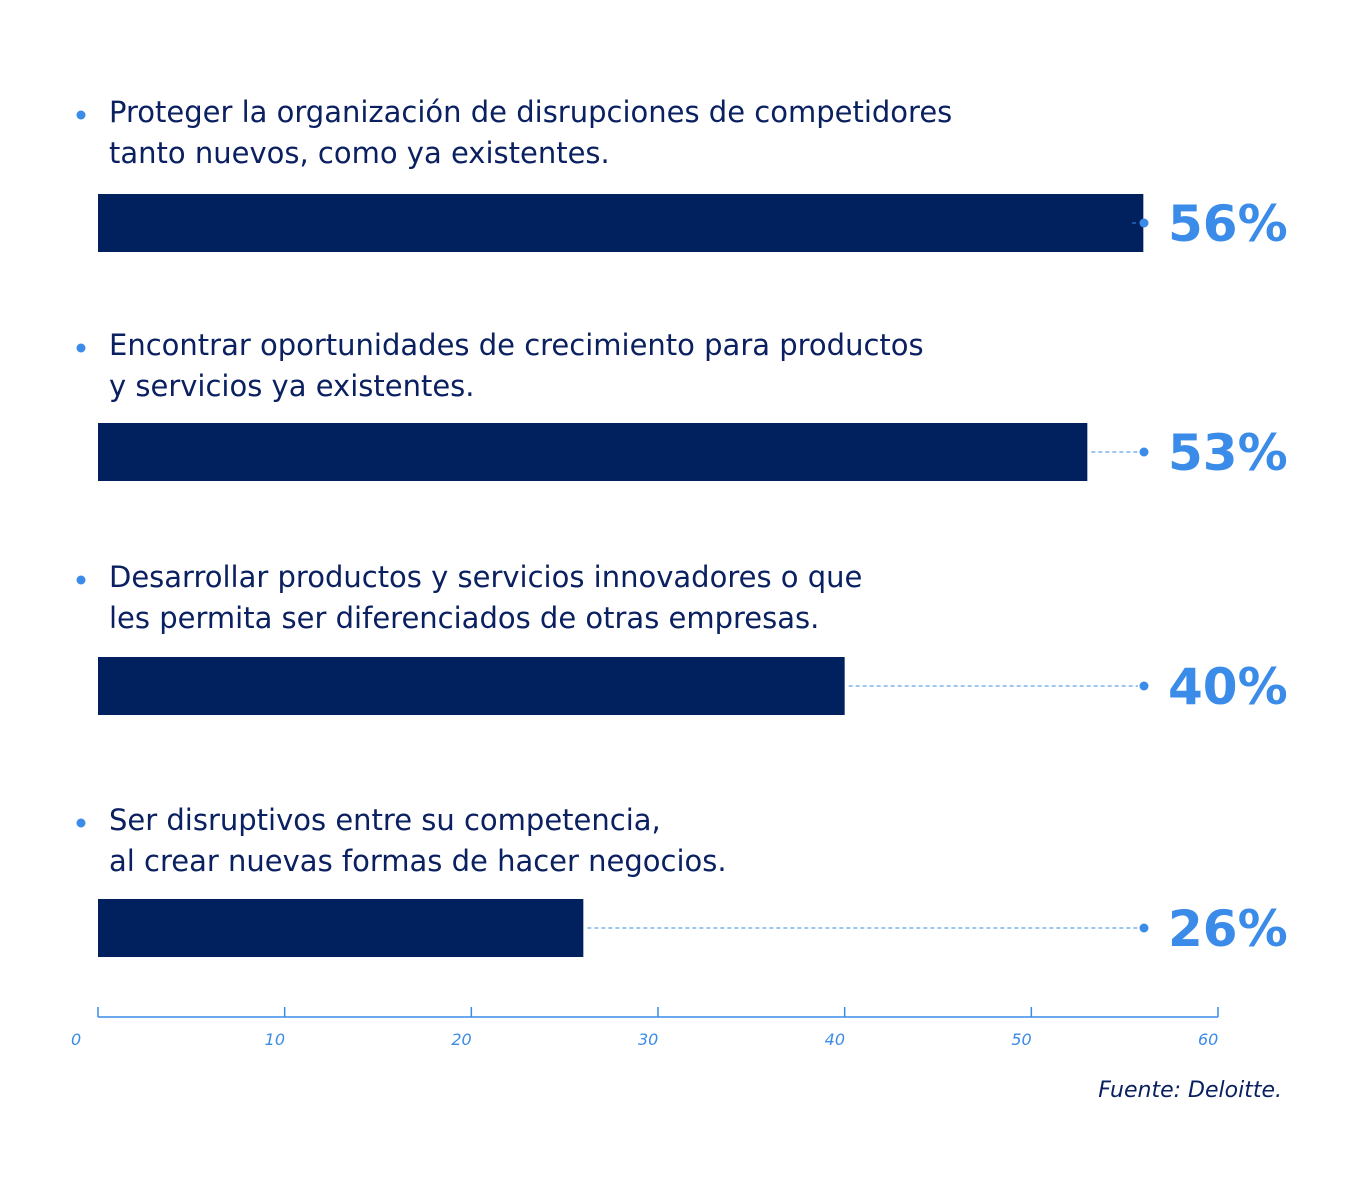  Describe the element at coordinates (1190, 1090) in the screenshot. I see `source-note: Fuente: Deloitte.` at that location.